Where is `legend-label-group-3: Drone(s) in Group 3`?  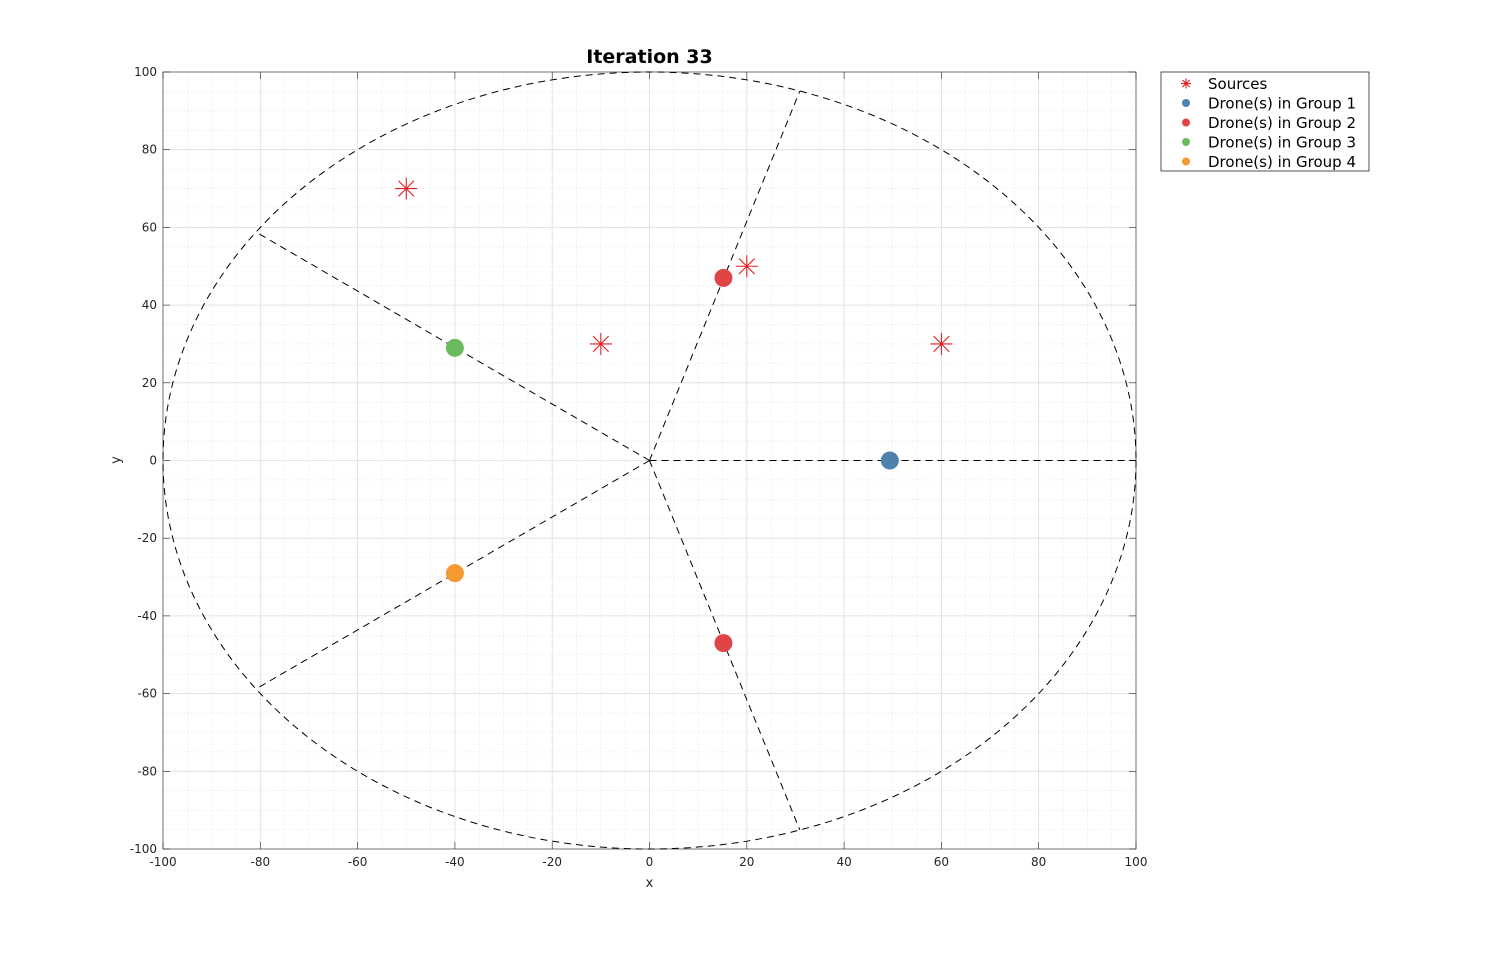
legend-label-group-3: Drone(s) in Group 3 is located at coordinates (1282, 143).